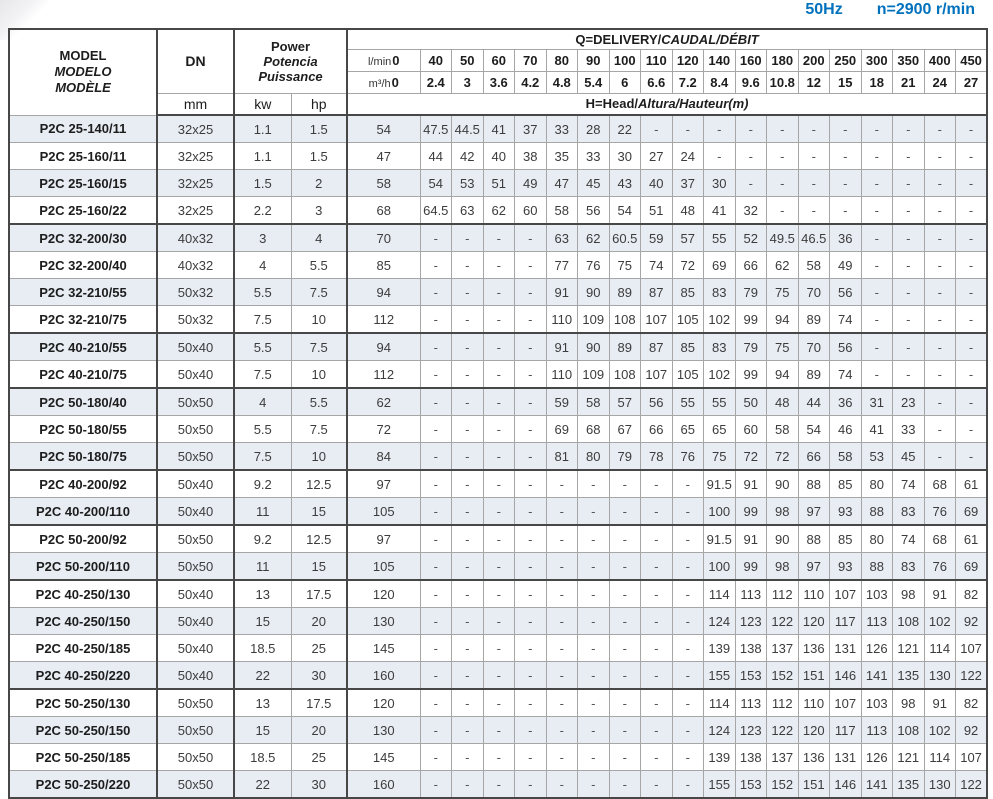  What do you see at coordinates (814, 456) in the screenshot?
I see `head-cell: 66` at bounding box center [814, 456].